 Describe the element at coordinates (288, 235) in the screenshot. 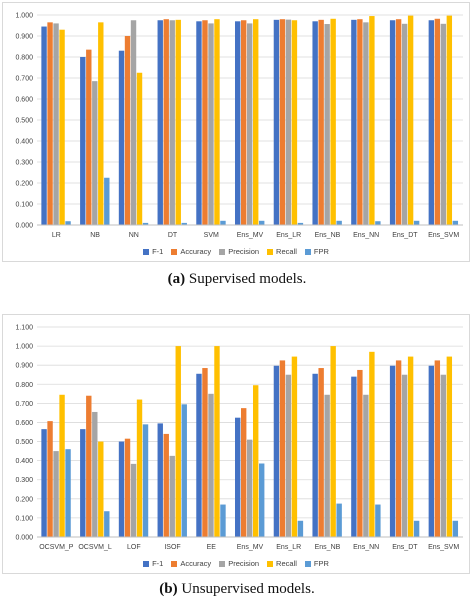

I see `chart-supervised-x-tick-label: Ens_LR` at that location.